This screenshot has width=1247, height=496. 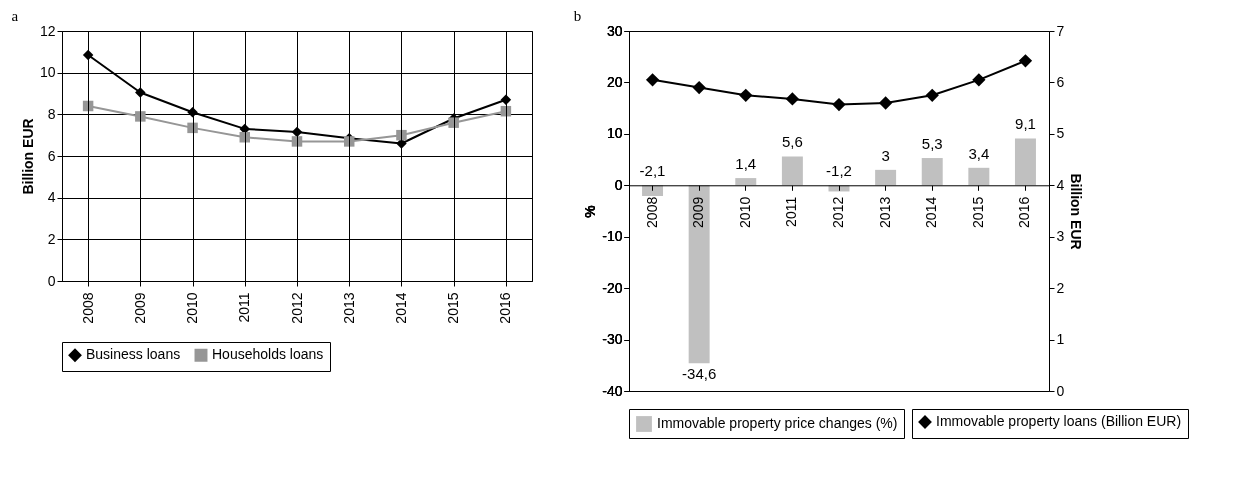 I want to click on y-tick-label: 2, so click(x=51, y=238).